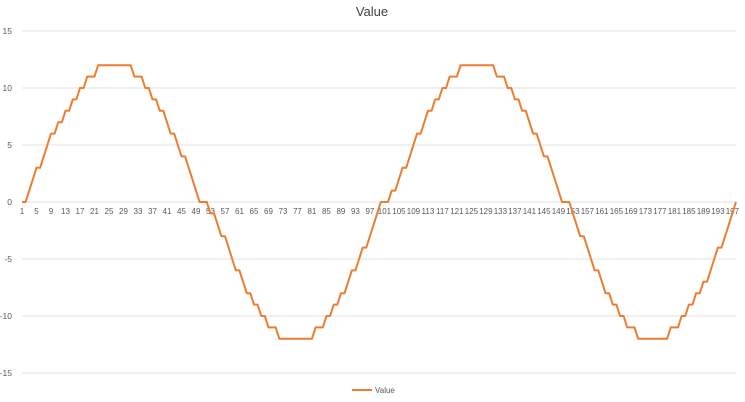  Describe the element at coordinates (588, 211) in the screenshot. I see `x-tick-label: 157` at that location.